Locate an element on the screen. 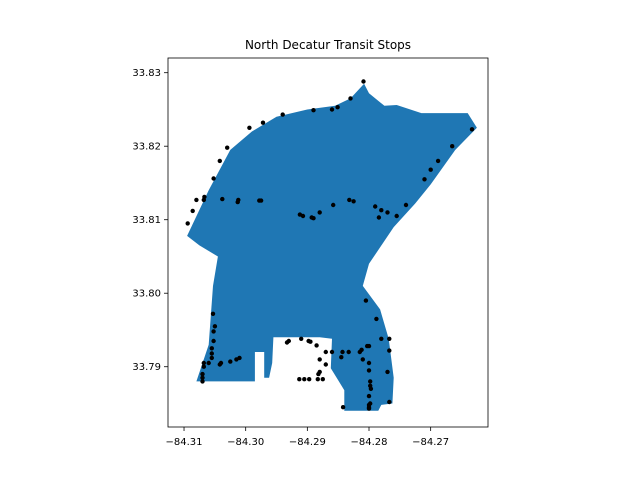 The width and height of the screenshot is (640, 480). x-axis: −84.31 −84.30 −84.29 −84.28 −84.27 is located at coordinates (307, 437).